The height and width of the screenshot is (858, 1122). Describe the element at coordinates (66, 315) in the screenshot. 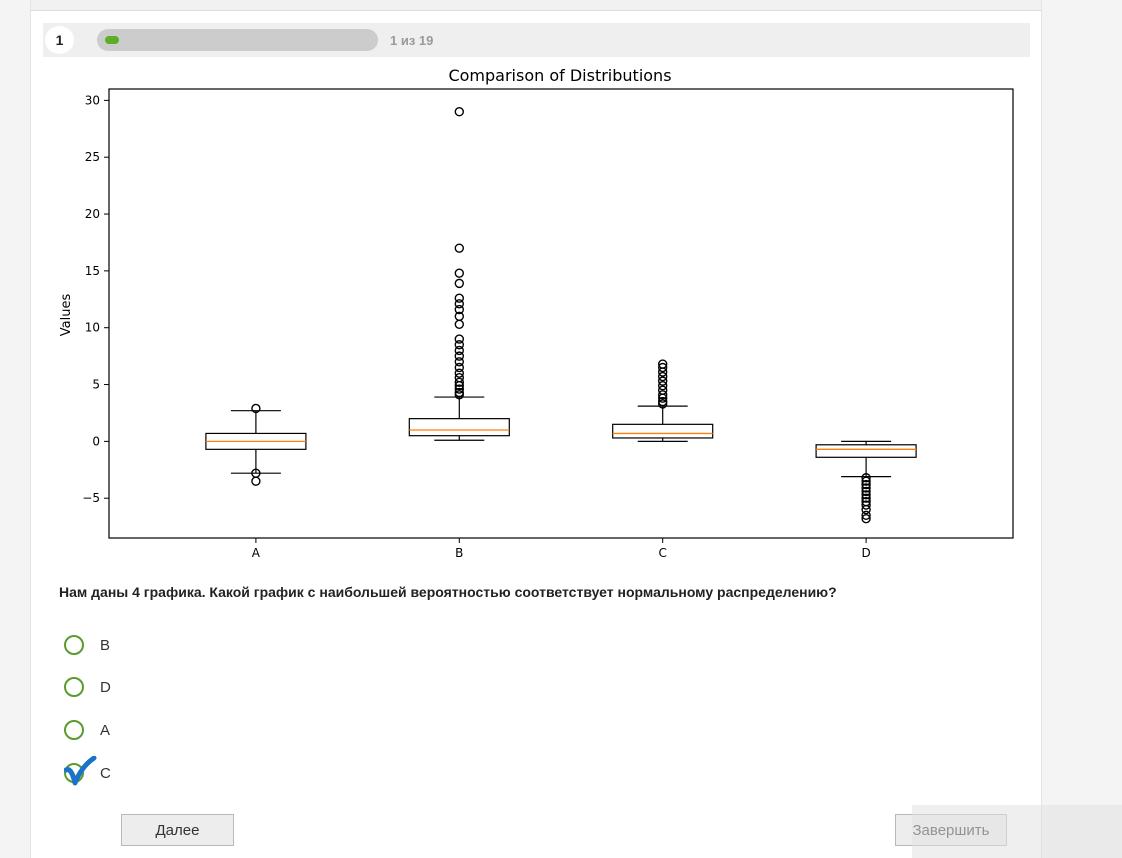

I see `y-axis-label: Values` at that location.